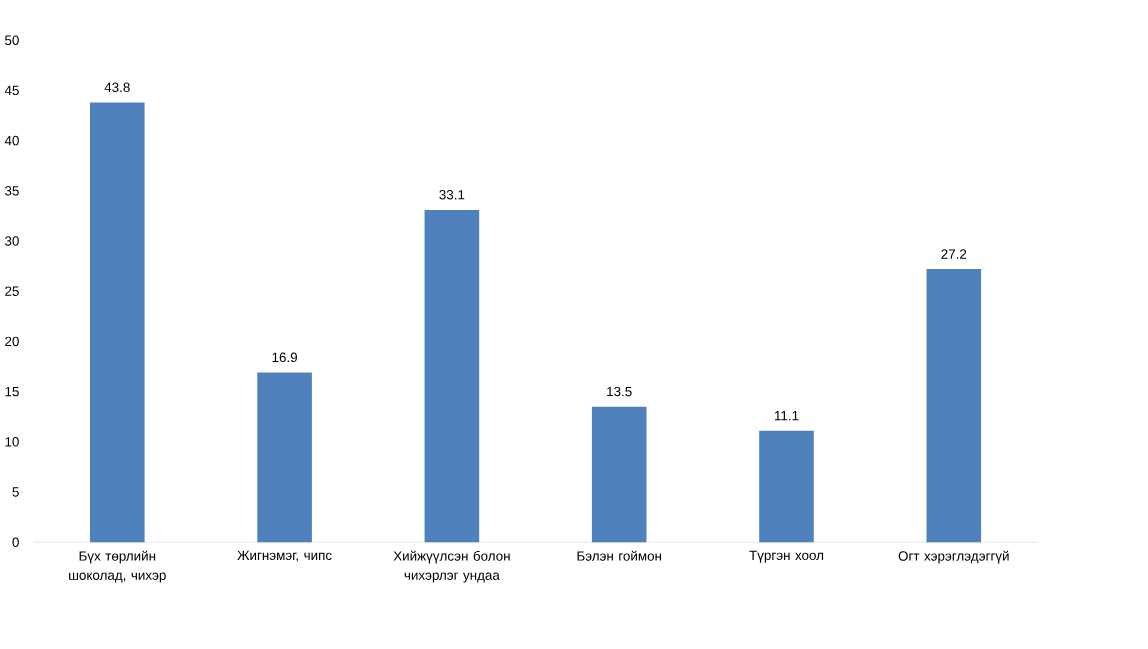 This screenshot has width=1148, height=649. I want to click on data-label: 13.5, so click(619, 391).